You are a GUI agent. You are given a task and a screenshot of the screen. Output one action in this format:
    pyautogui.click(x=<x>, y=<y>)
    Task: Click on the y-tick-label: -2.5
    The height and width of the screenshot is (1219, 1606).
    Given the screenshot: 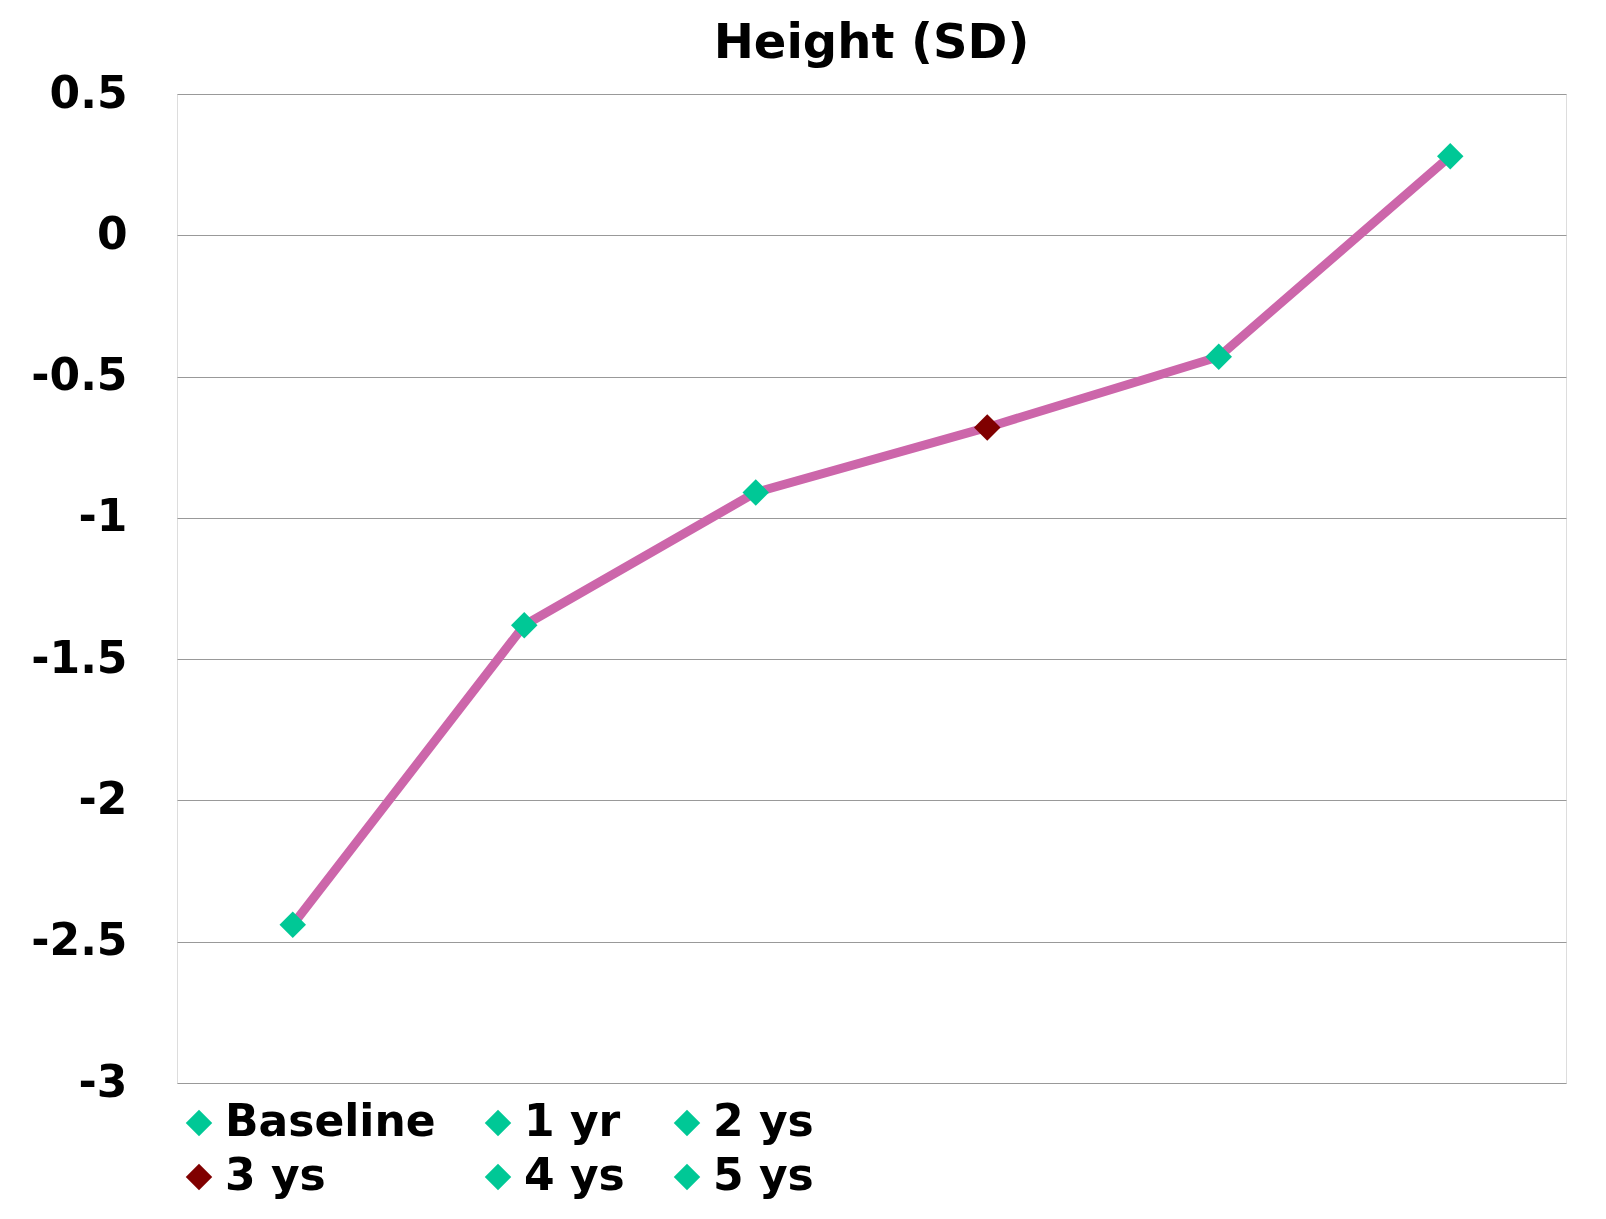 What is the action you would take?
    pyautogui.click(x=79, y=940)
    